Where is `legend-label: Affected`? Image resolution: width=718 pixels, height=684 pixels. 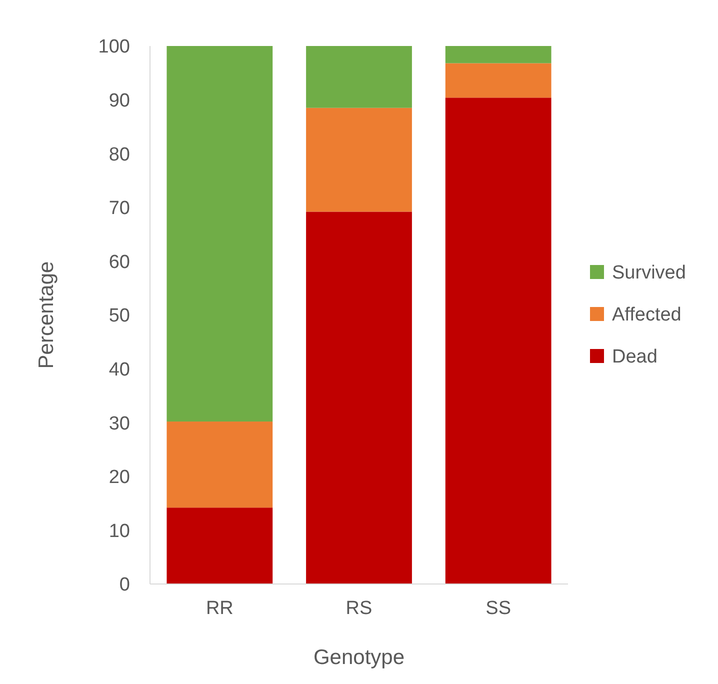 legend-label: Affected is located at coordinates (647, 315).